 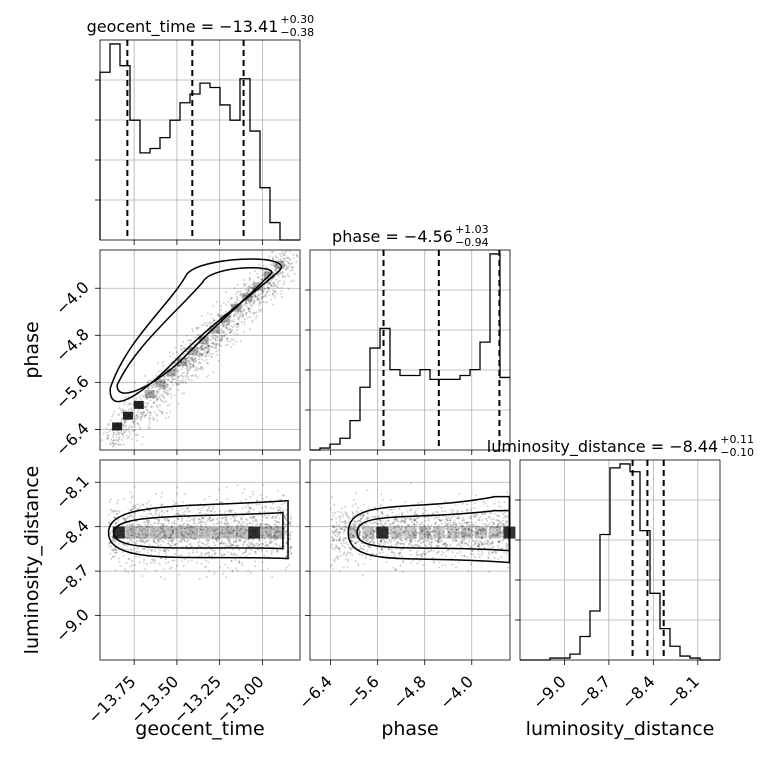 What do you see at coordinates (131, 532) in the screenshot?
I see `density-cell` at bounding box center [131, 532].